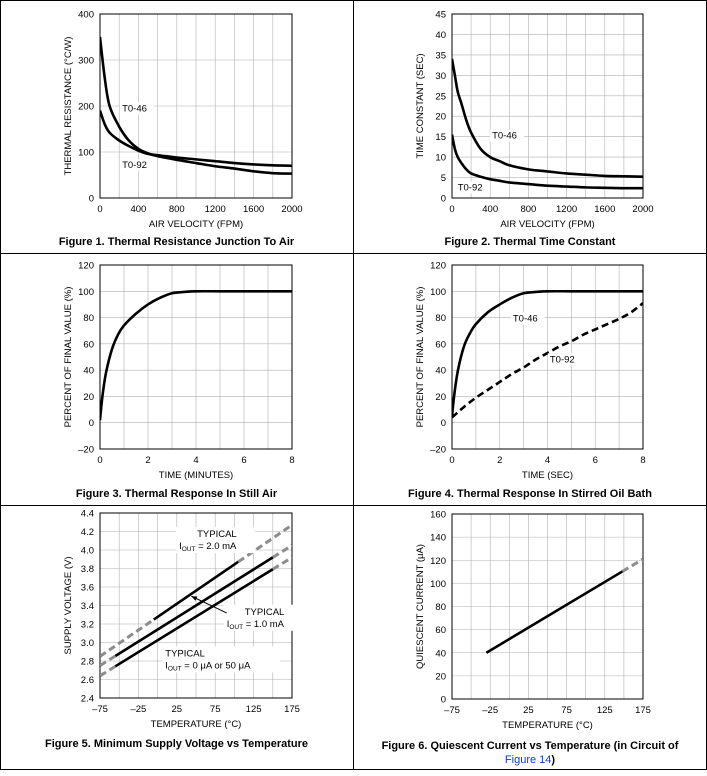  Describe the element at coordinates (440, 96) in the screenshot. I see `y-tick-label: 25` at that location.